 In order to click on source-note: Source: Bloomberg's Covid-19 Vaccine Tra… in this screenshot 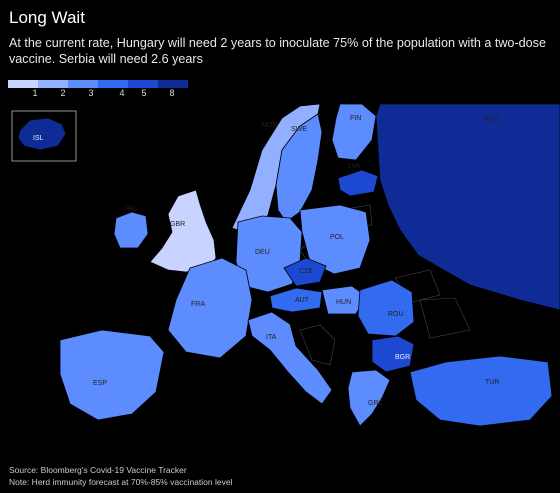, I will do `click(98, 470)`.